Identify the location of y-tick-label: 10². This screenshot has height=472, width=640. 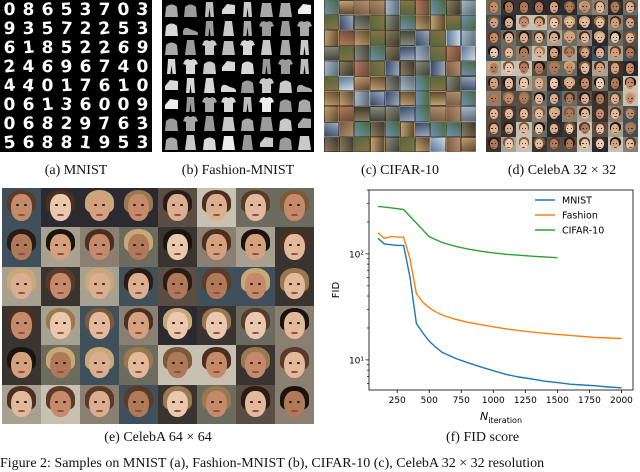
(356, 255).